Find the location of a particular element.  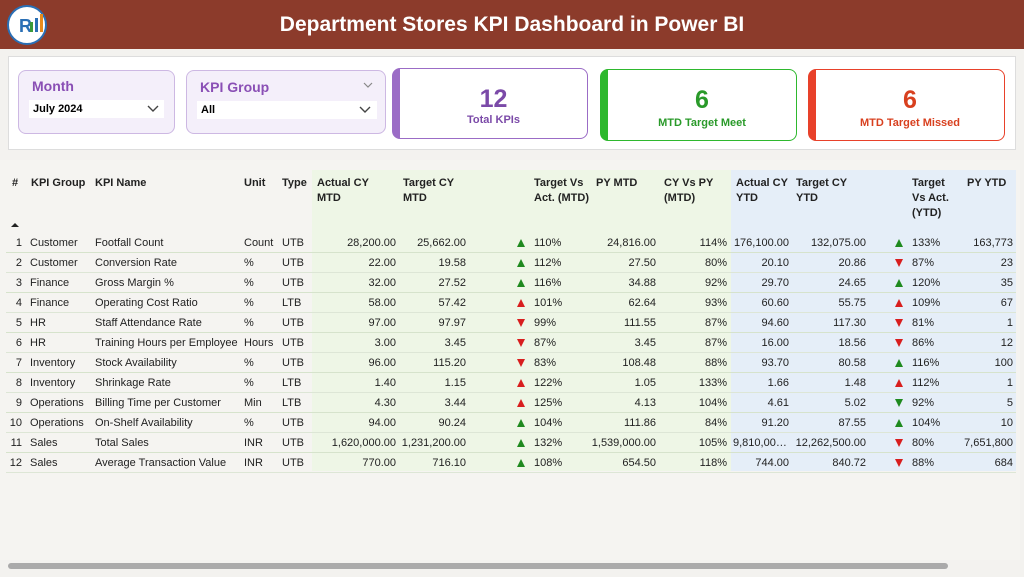

table-cell: 132% is located at coordinates (548, 443).